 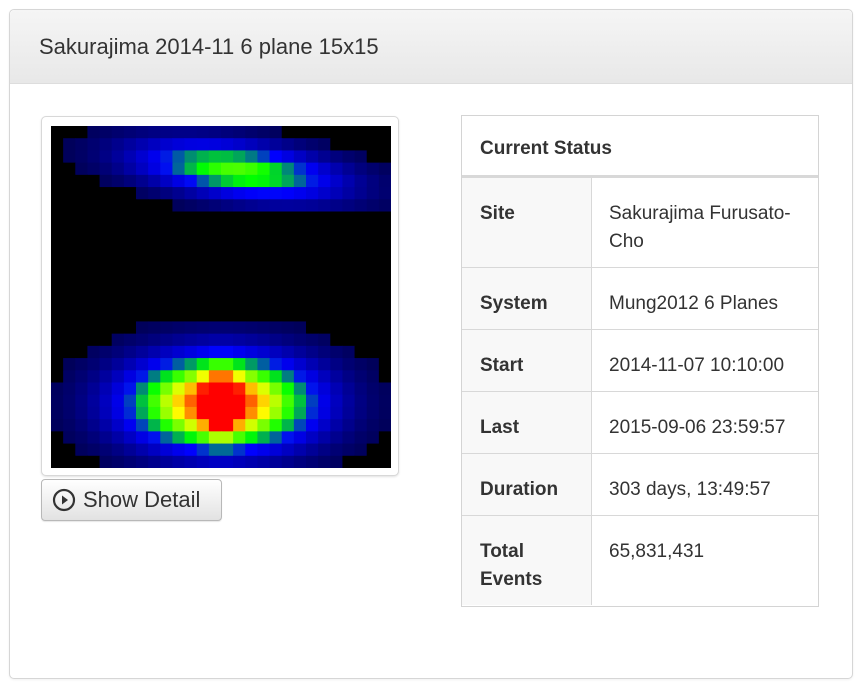 I want to click on status-row-total-events: Total Events 65,831,431, so click(x=640, y=560).